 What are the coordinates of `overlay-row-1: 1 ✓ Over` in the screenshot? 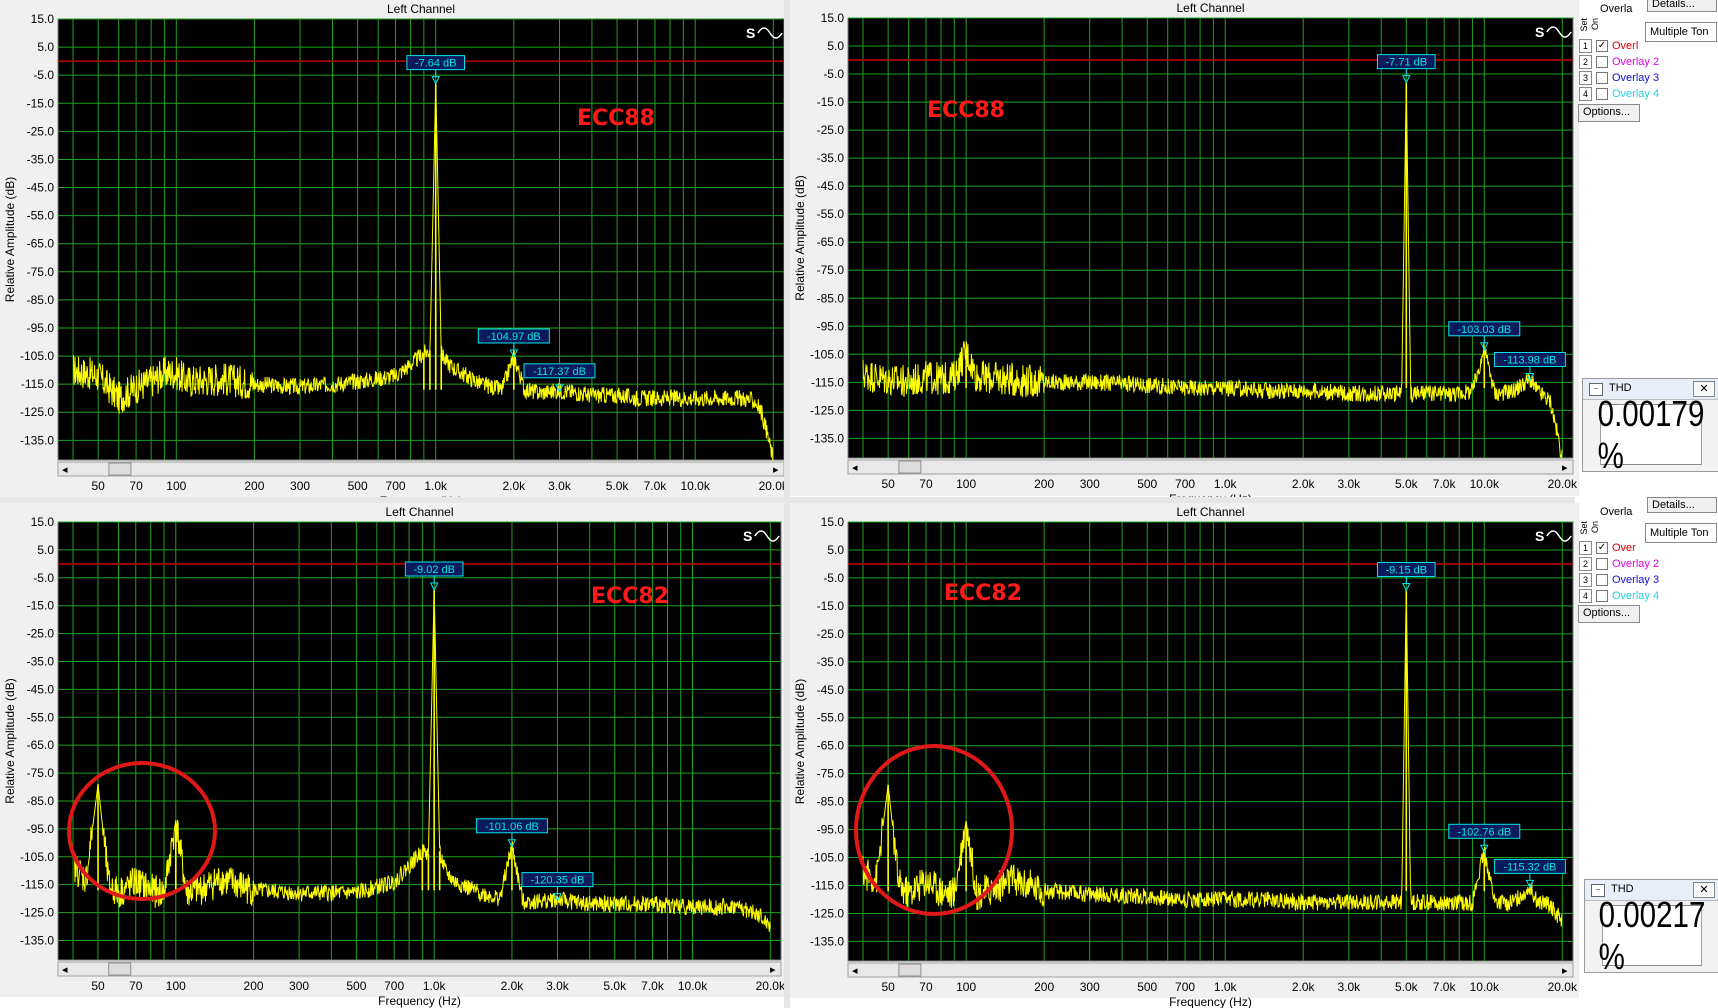 It's located at (1607, 548).